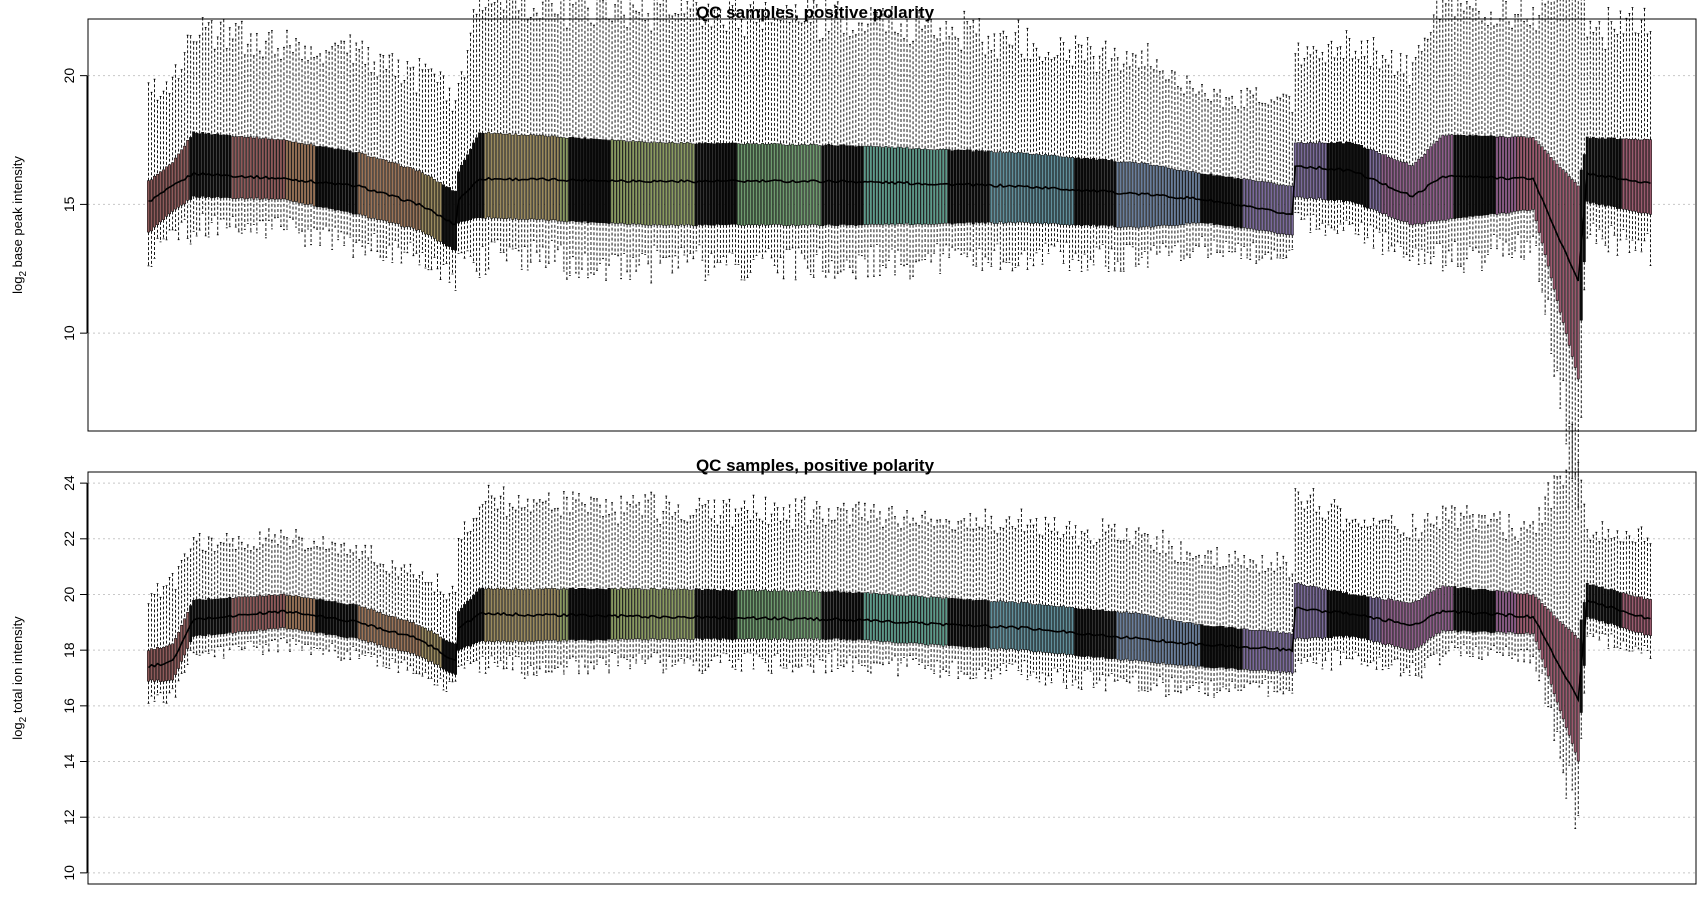  Describe the element at coordinates (19, 225) in the screenshot. I see `panel-1-y-axis-label: log2 base peak intensity` at that location.